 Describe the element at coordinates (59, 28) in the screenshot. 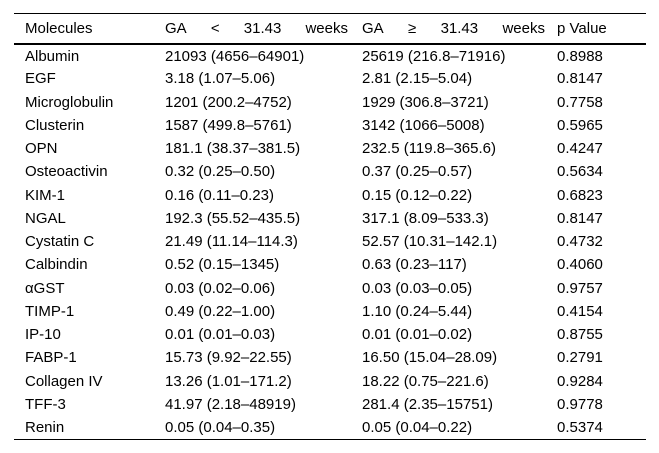

I see `col-header-molecules: Molecules` at that location.